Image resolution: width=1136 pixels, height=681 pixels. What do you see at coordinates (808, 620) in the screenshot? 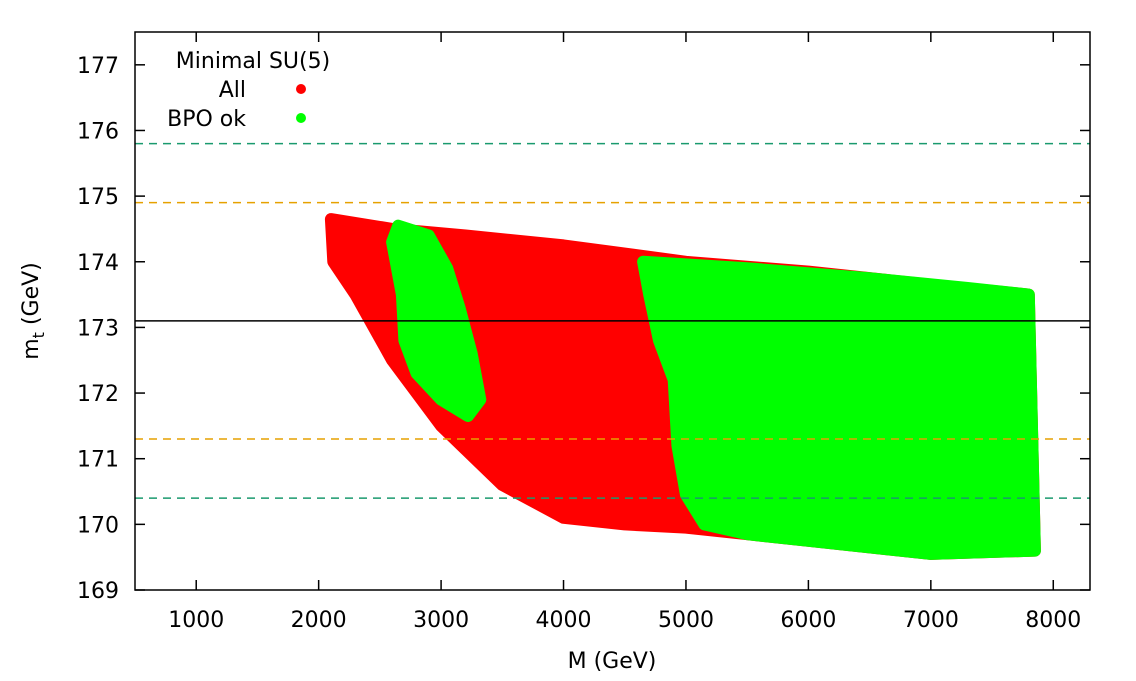
I see `x-tick-label: 6000` at bounding box center [808, 620].